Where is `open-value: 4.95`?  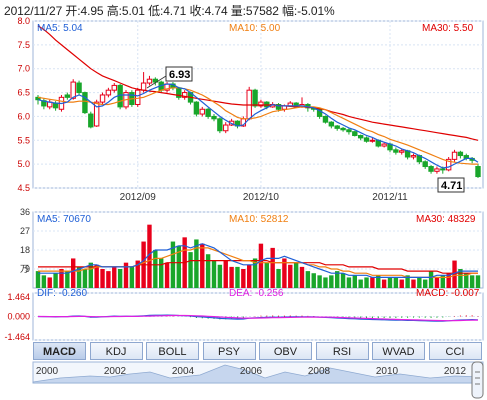 open-value: 4.95 is located at coordinates (92, 11).